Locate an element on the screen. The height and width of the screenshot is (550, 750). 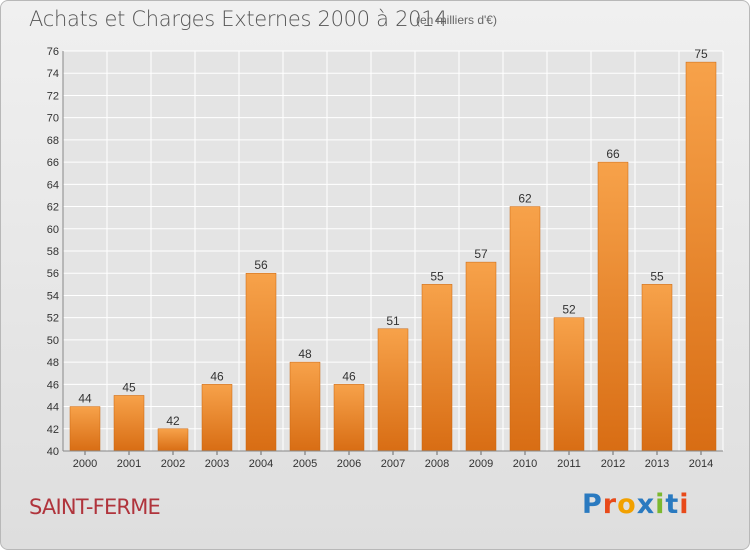
bar-2013 is located at coordinates (657, 368).